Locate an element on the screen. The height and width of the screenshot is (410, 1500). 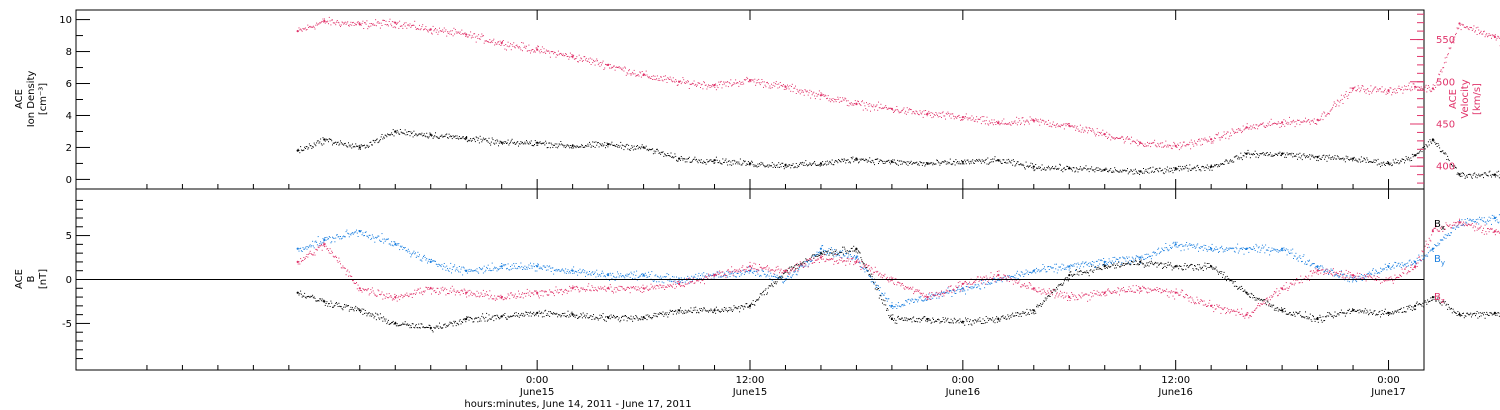
bx-point is located at coordinates (1459, 314).